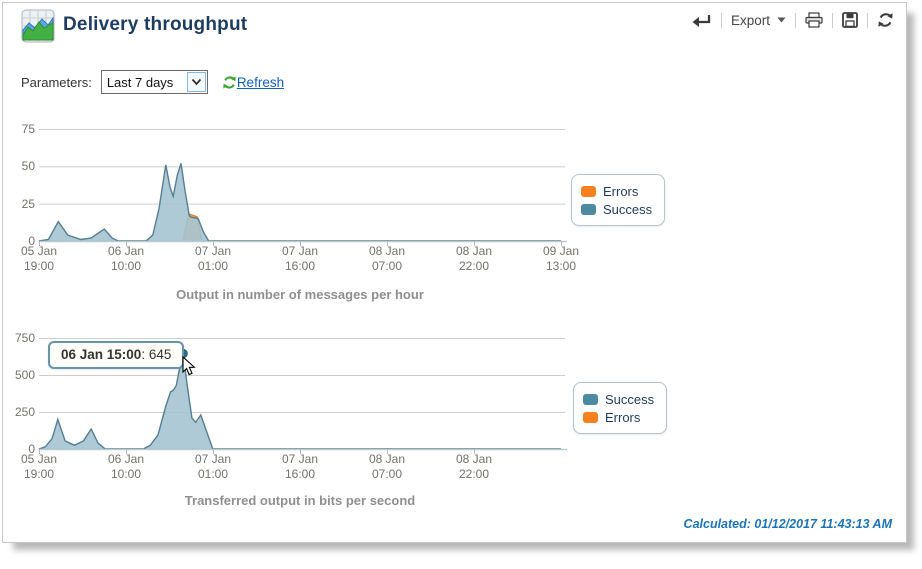  Describe the element at coordinates (561, 258) in the screenshot. I see `x-axis-tick-label: 09 Jan 13:00` at that location.